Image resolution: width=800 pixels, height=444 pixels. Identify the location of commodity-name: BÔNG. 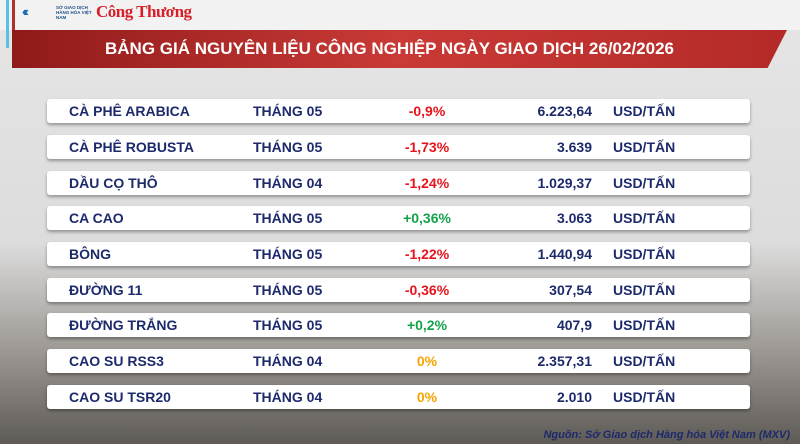
(90, 254).